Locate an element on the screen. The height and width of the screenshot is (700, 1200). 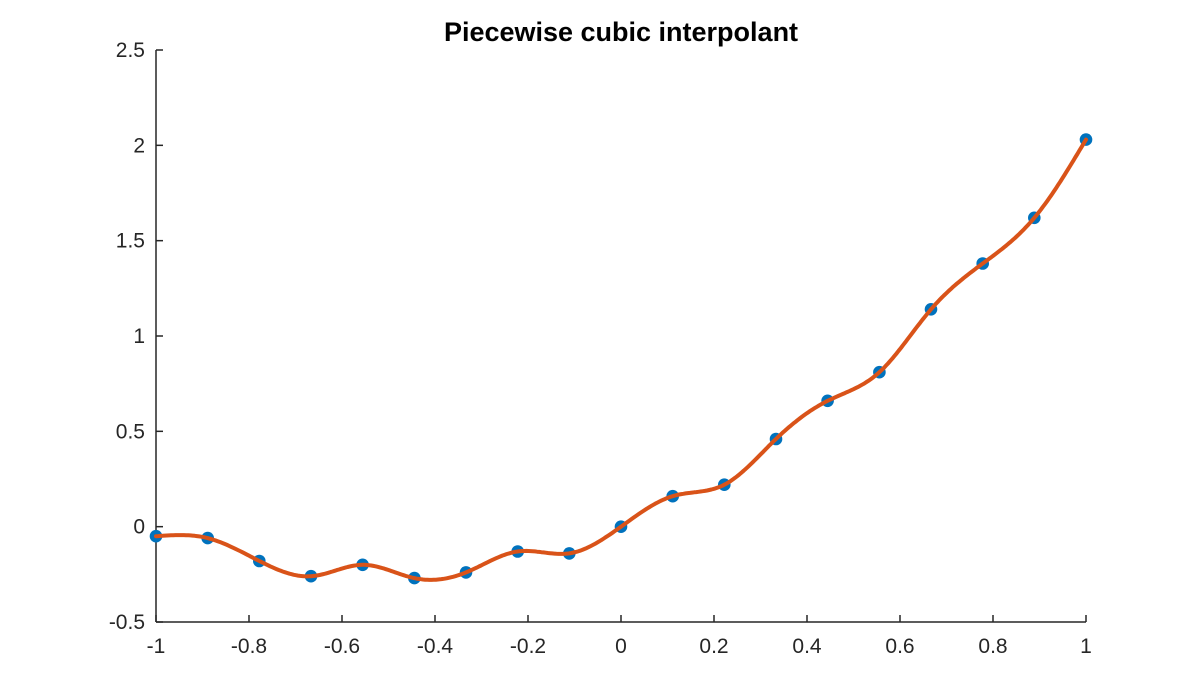
y-tick-label: 0.5 is located at coordinates (130, 431).